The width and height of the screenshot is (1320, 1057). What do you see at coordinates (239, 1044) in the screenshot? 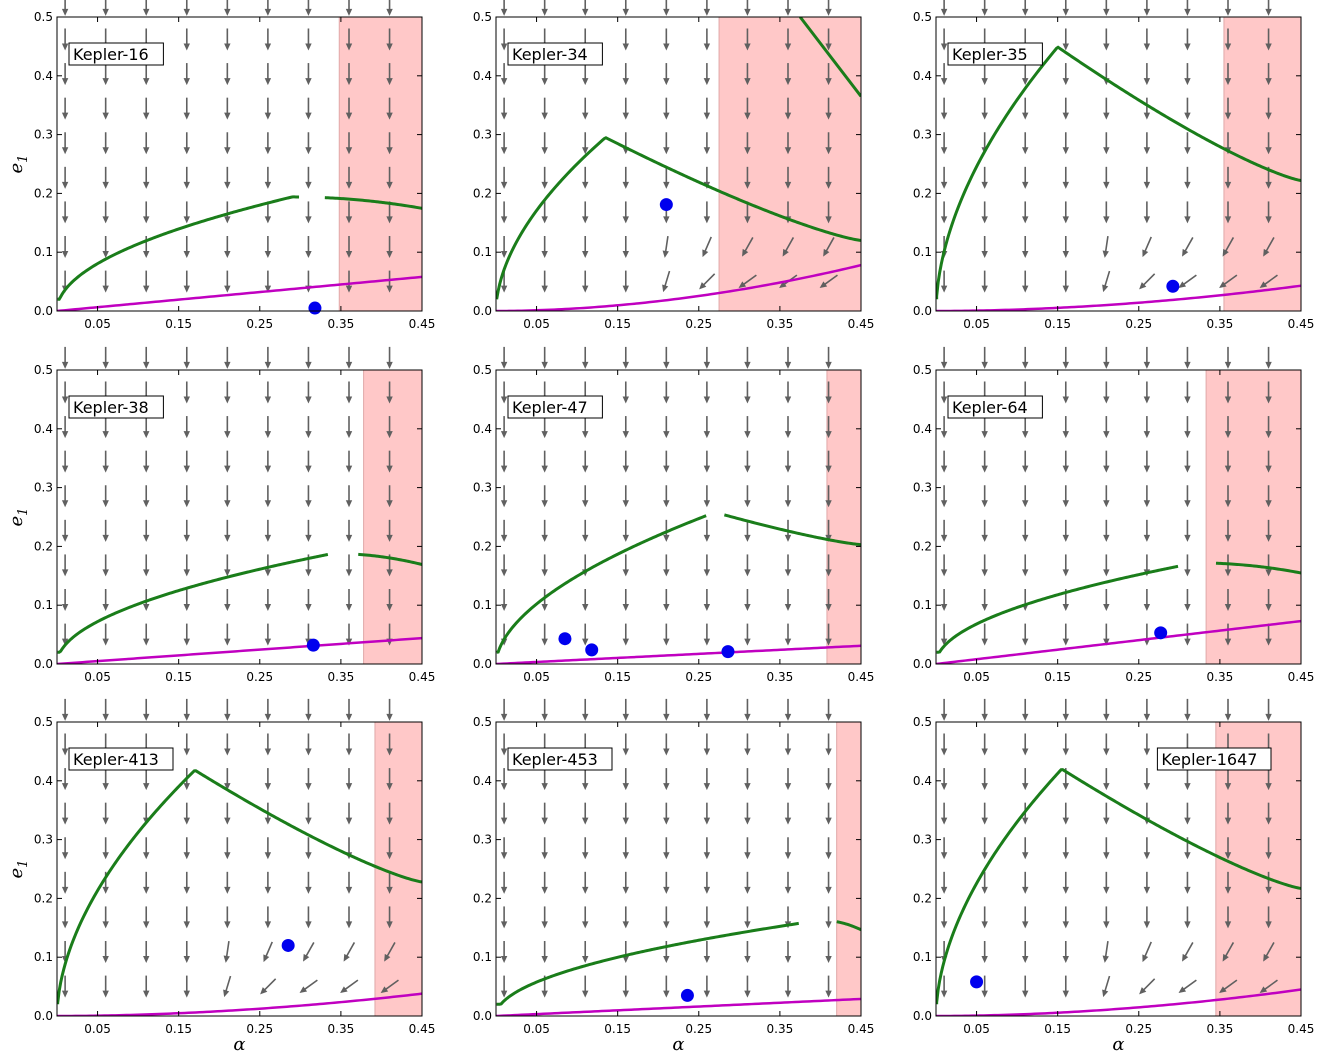
I see `x-axis-label: α` at bounding box center [239, 1044].